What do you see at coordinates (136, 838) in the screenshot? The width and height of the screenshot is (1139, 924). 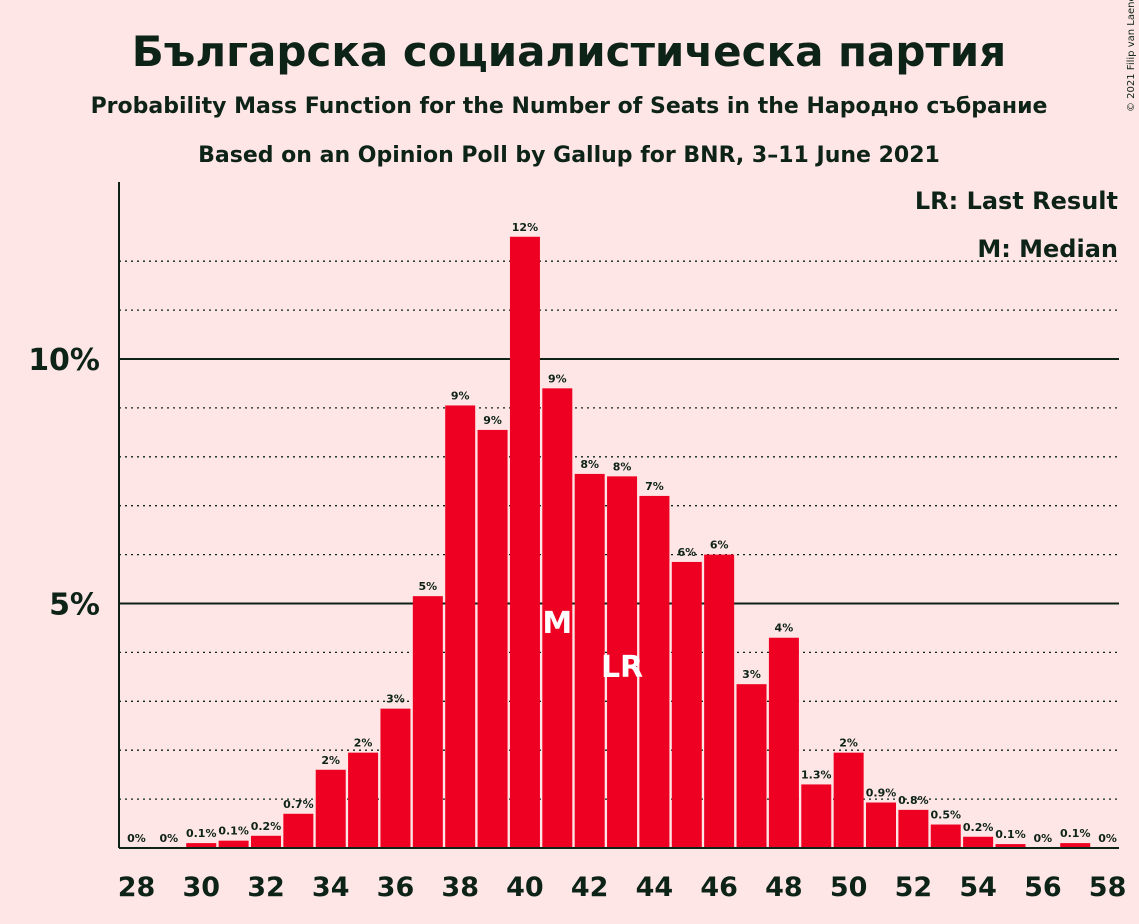 I see `data-label-seat-28: 0%` at bounding box center [136, 838].